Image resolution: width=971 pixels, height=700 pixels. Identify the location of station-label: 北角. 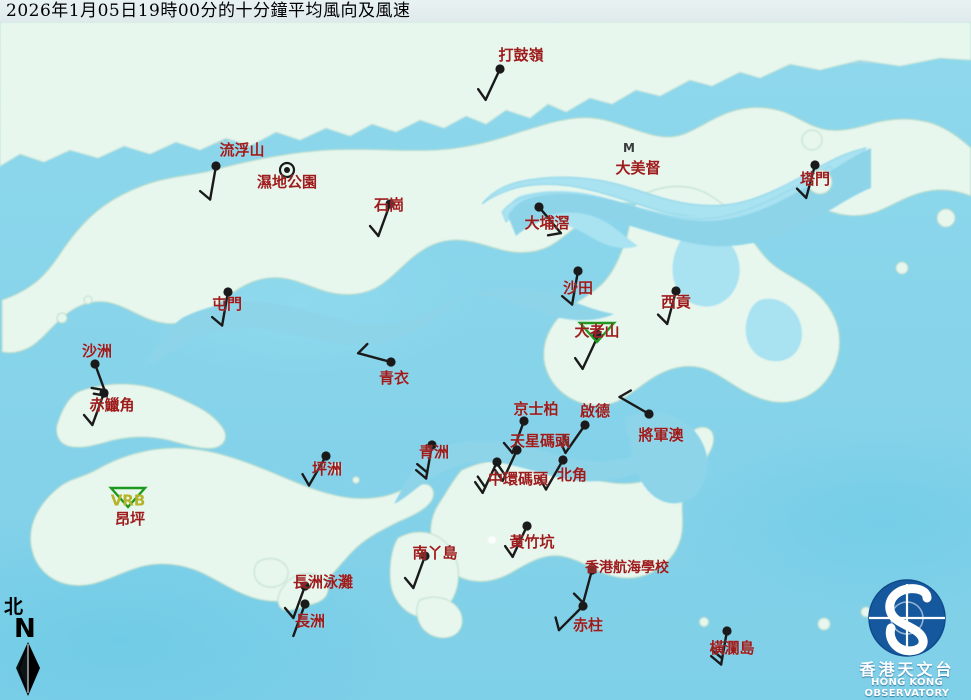
(572, 475).